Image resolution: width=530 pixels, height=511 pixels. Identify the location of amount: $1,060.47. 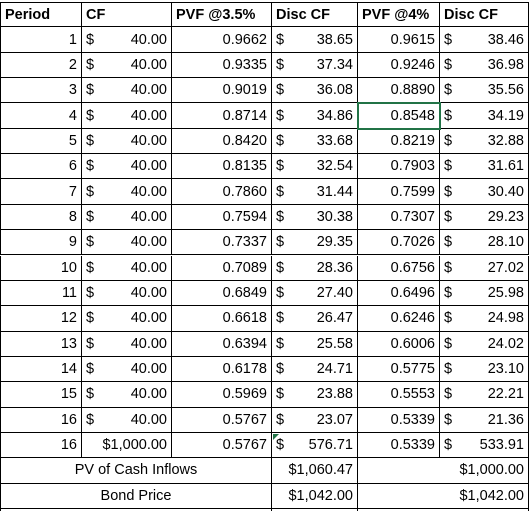
(320, 470).